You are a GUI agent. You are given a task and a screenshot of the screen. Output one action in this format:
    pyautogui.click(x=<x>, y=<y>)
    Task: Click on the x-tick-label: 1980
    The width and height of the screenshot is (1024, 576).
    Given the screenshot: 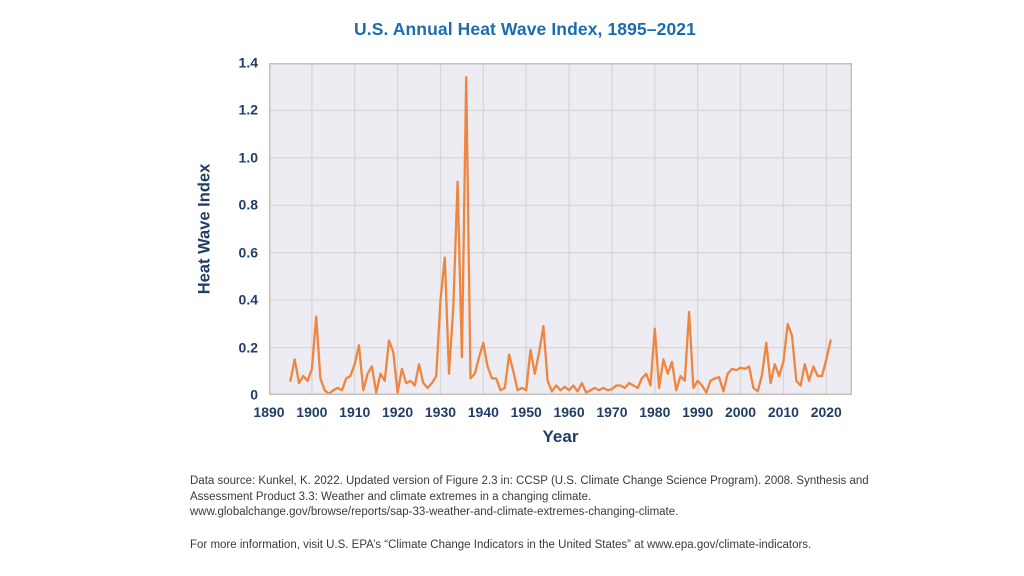 What is the action you would take?
    pyautogui.click(x=655, y=412)
    